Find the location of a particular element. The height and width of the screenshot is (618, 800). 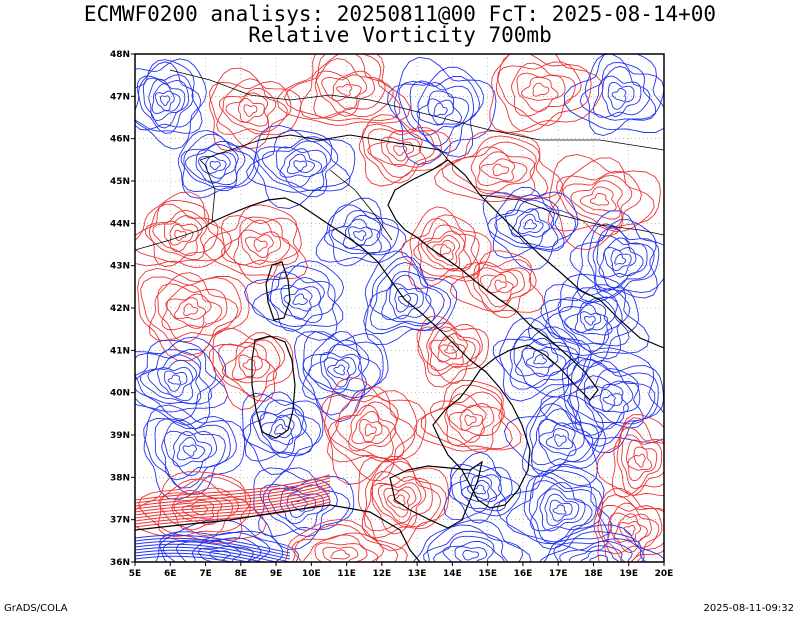

coastline-liguria is located at coordinates (256, 210).